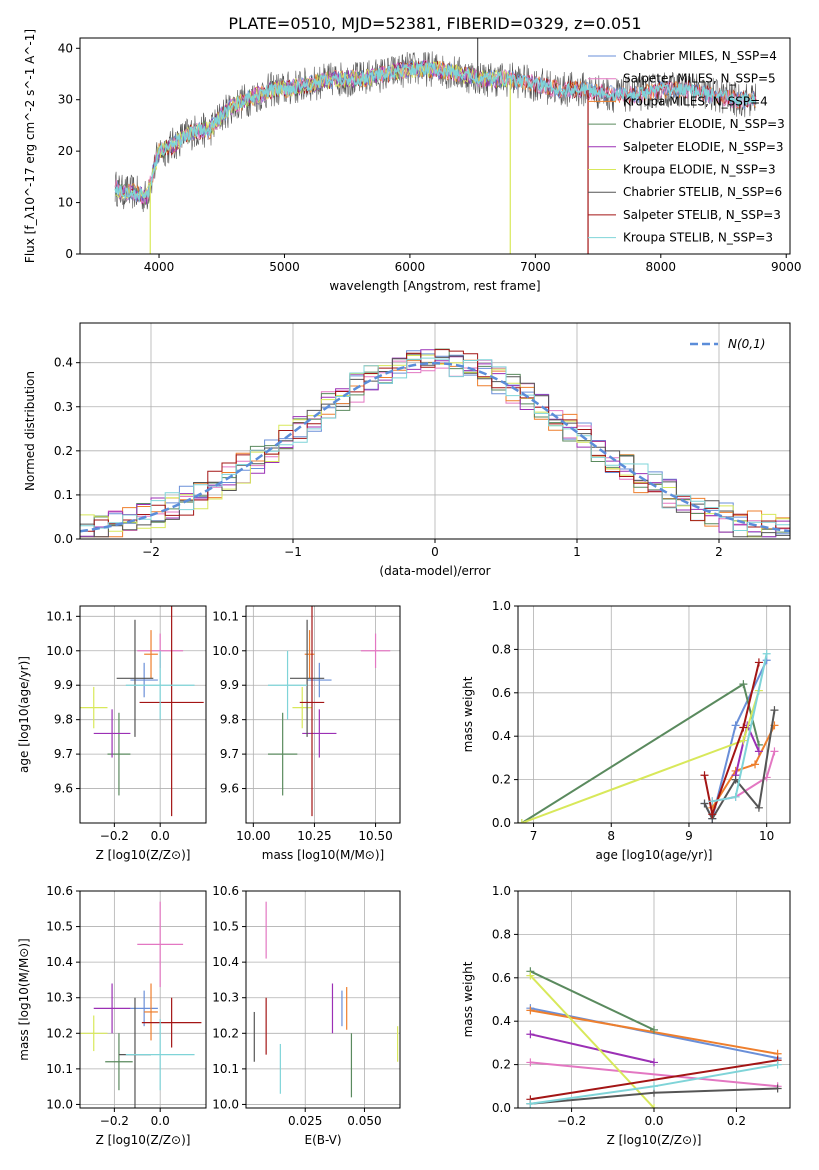  Describe the element at coordinates (305, 1121) in the screenshot. I see `x-tick-label: 0.025` at that location.